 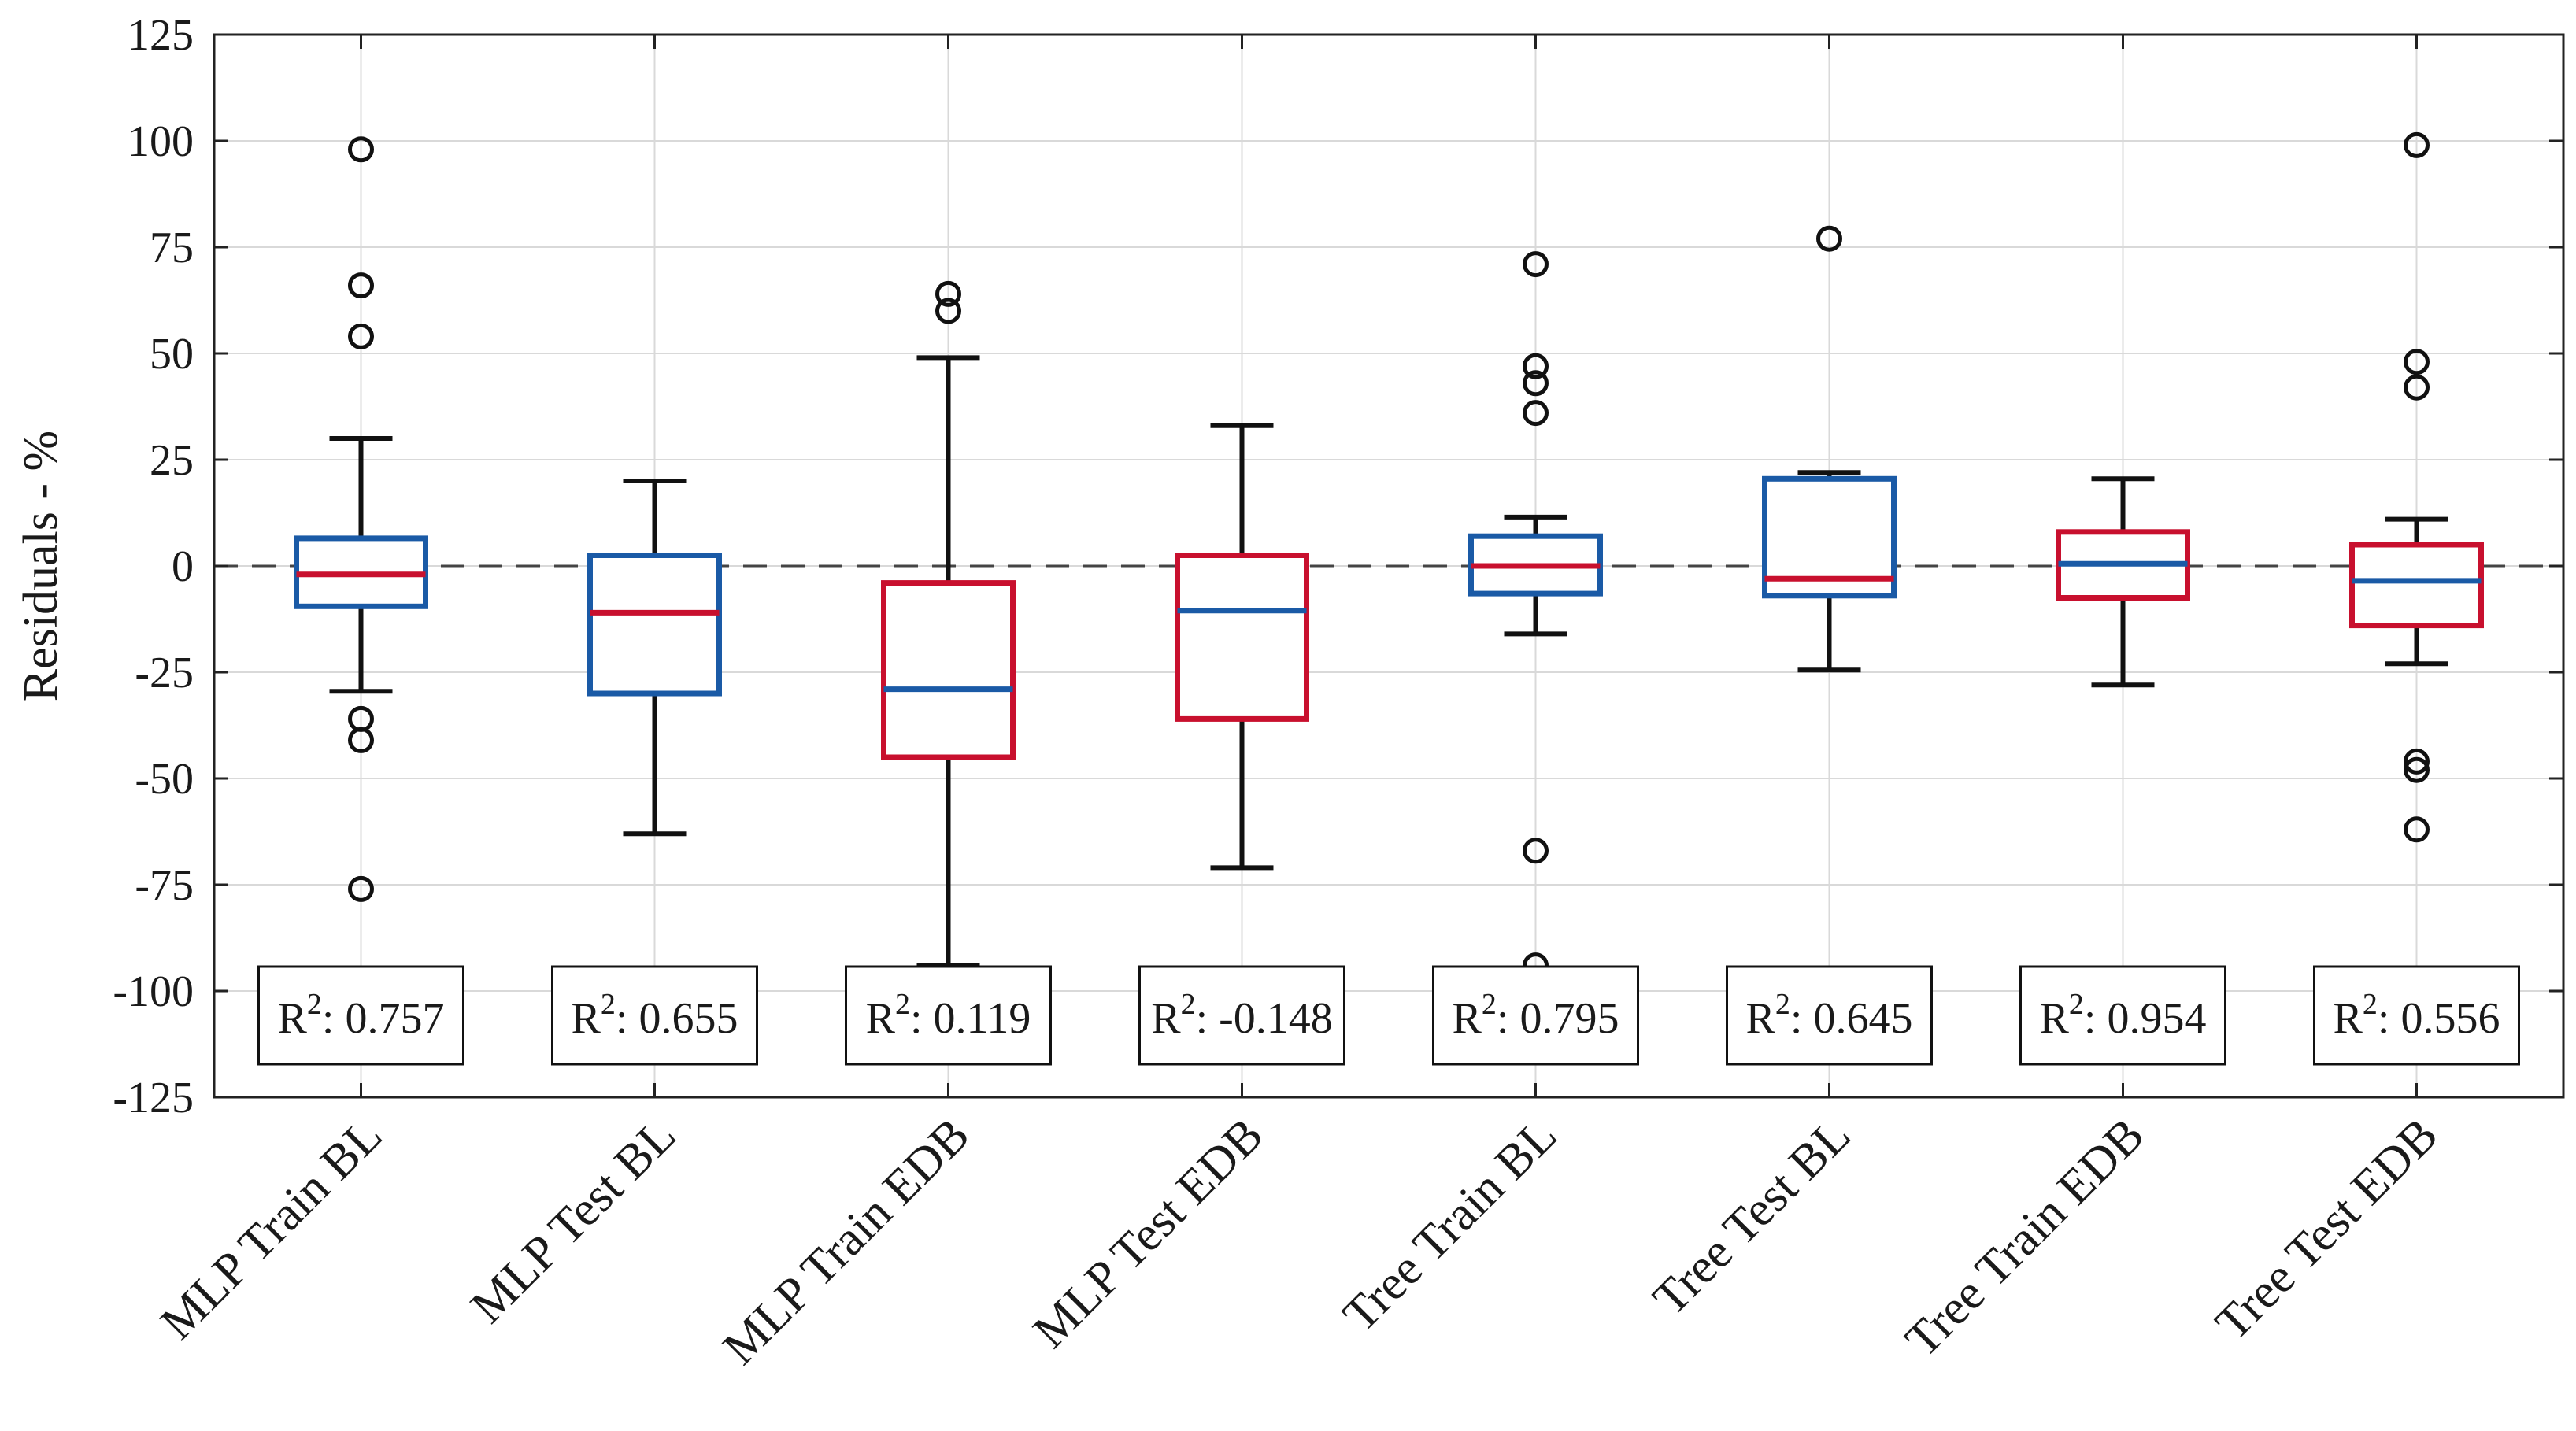 I want to click on r2-annotation-text: R2: 0.655, so click(x=655, y=1015).